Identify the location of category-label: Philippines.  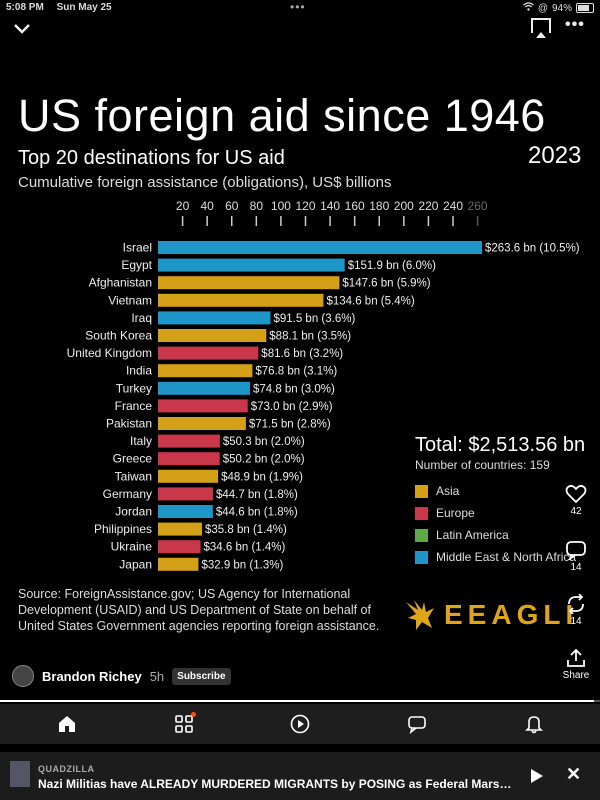
(123, 529).